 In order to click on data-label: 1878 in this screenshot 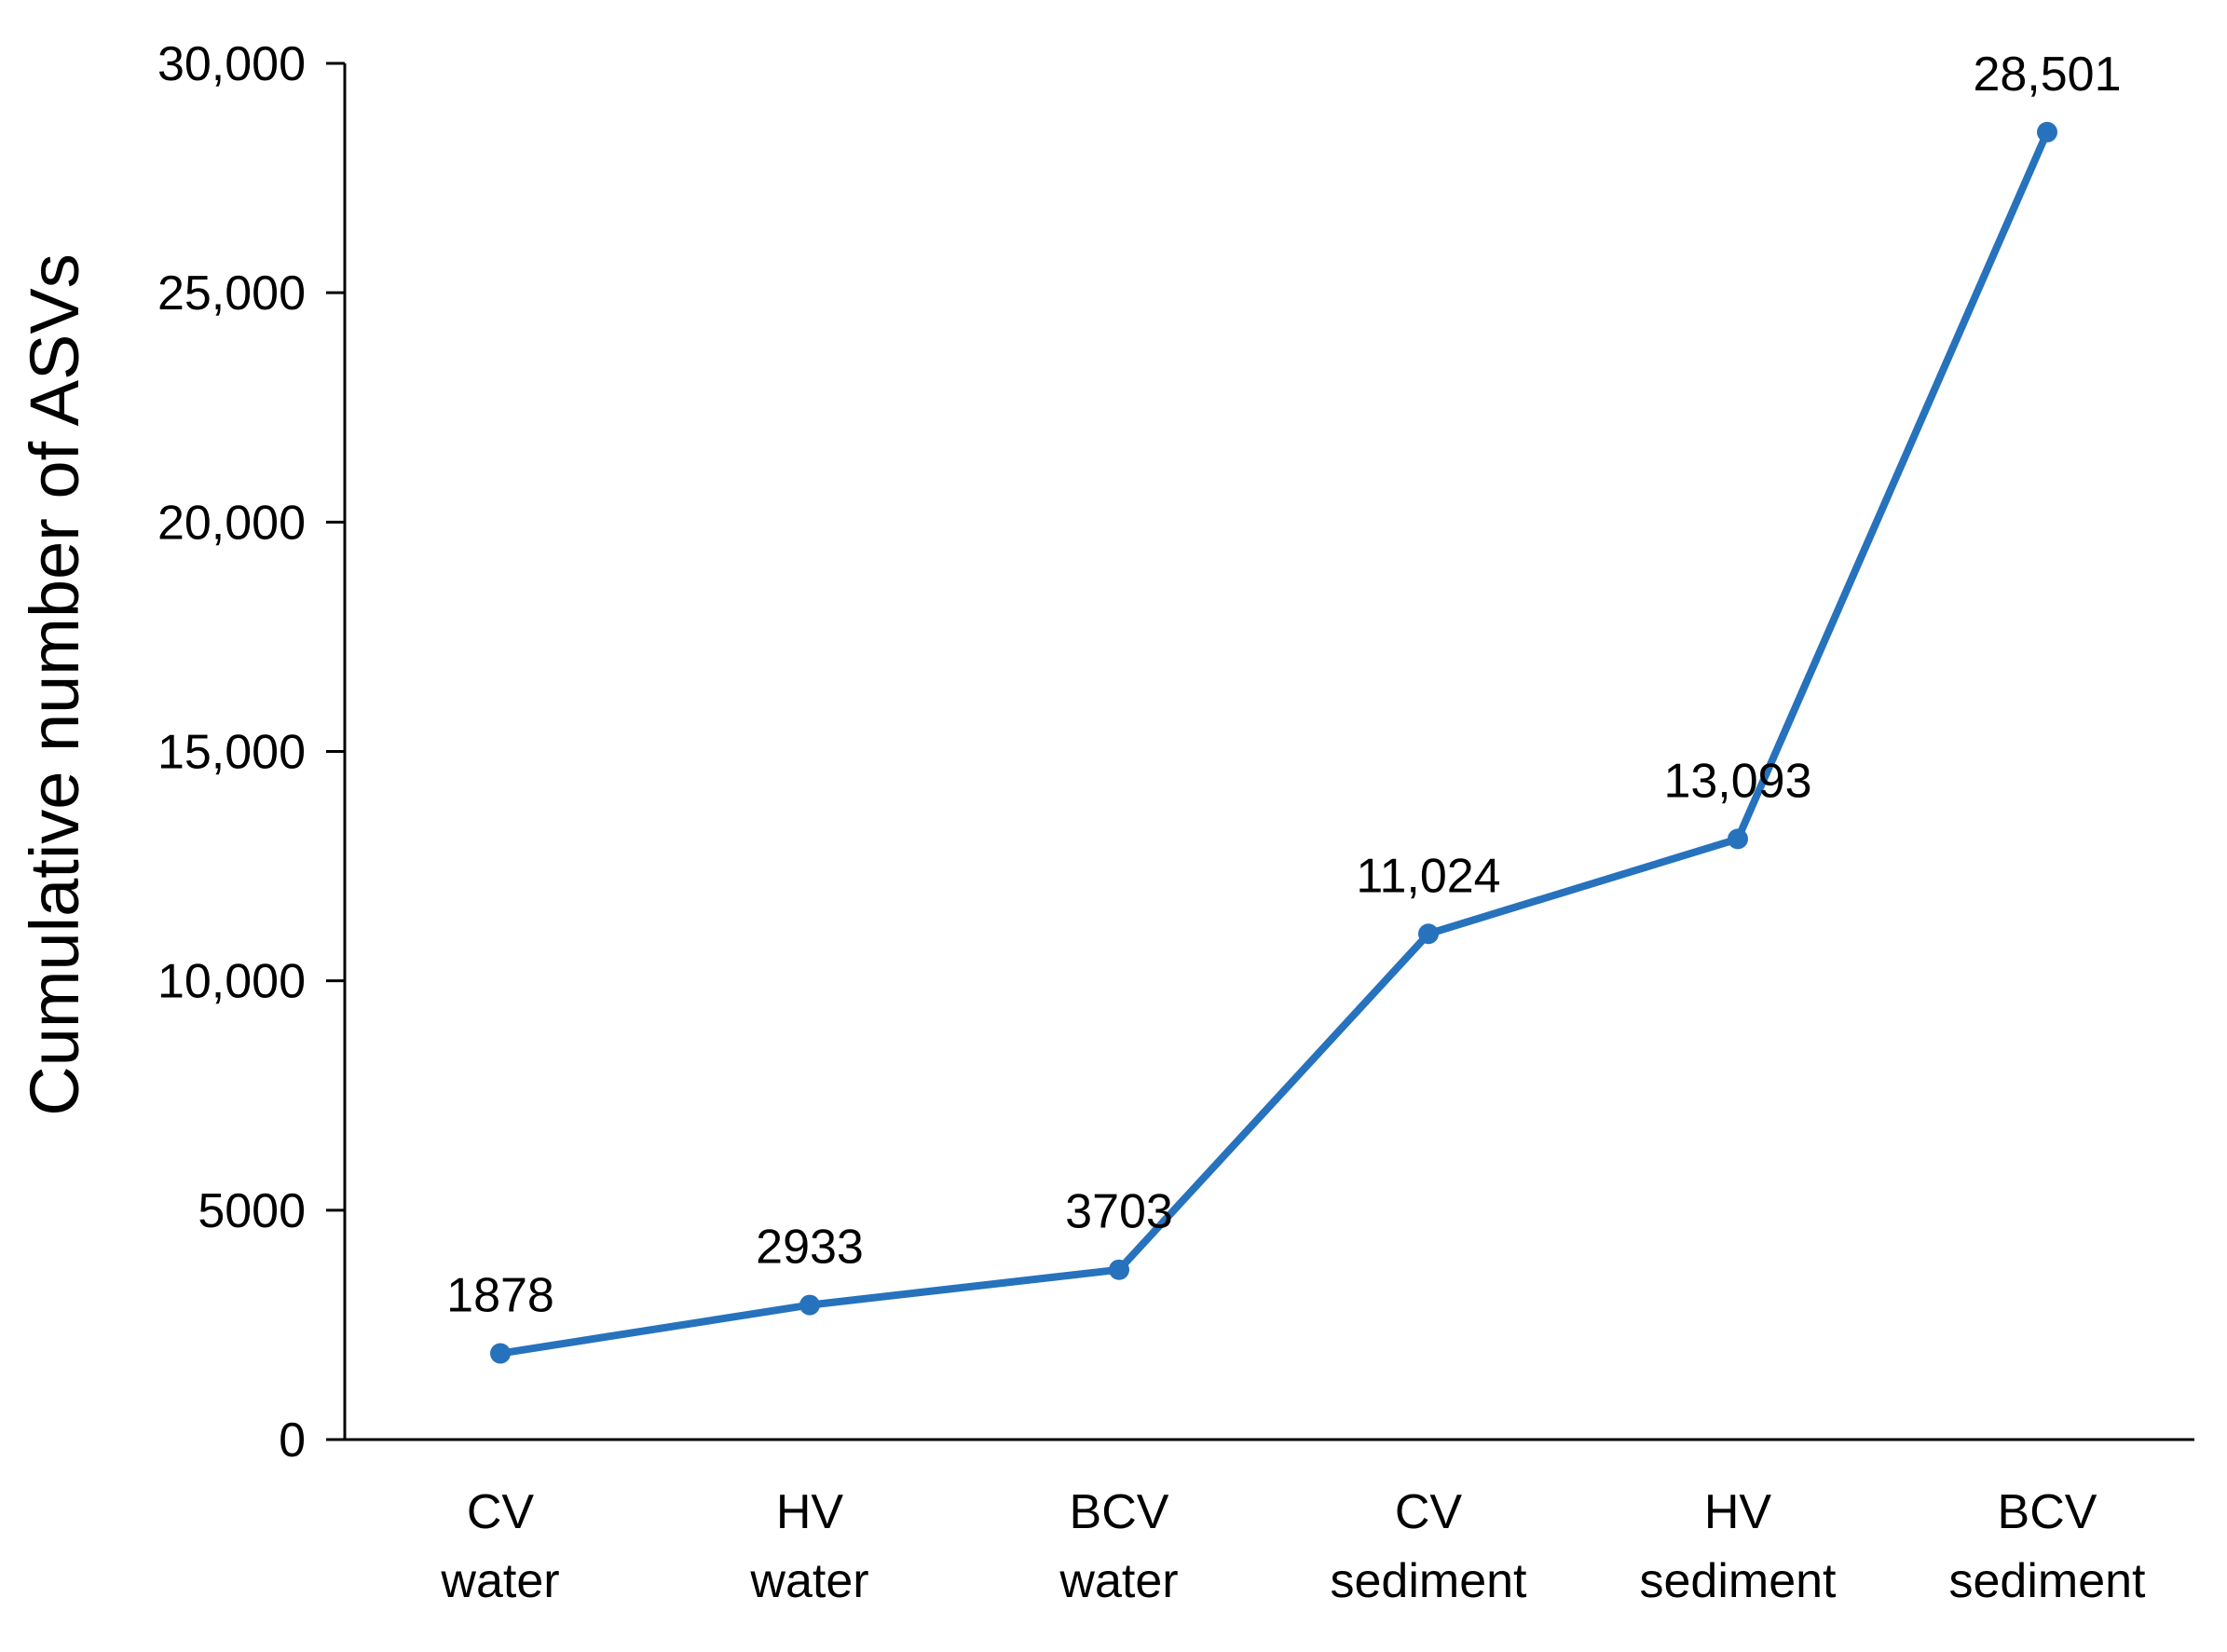, I will do `click(500, 1296)`.